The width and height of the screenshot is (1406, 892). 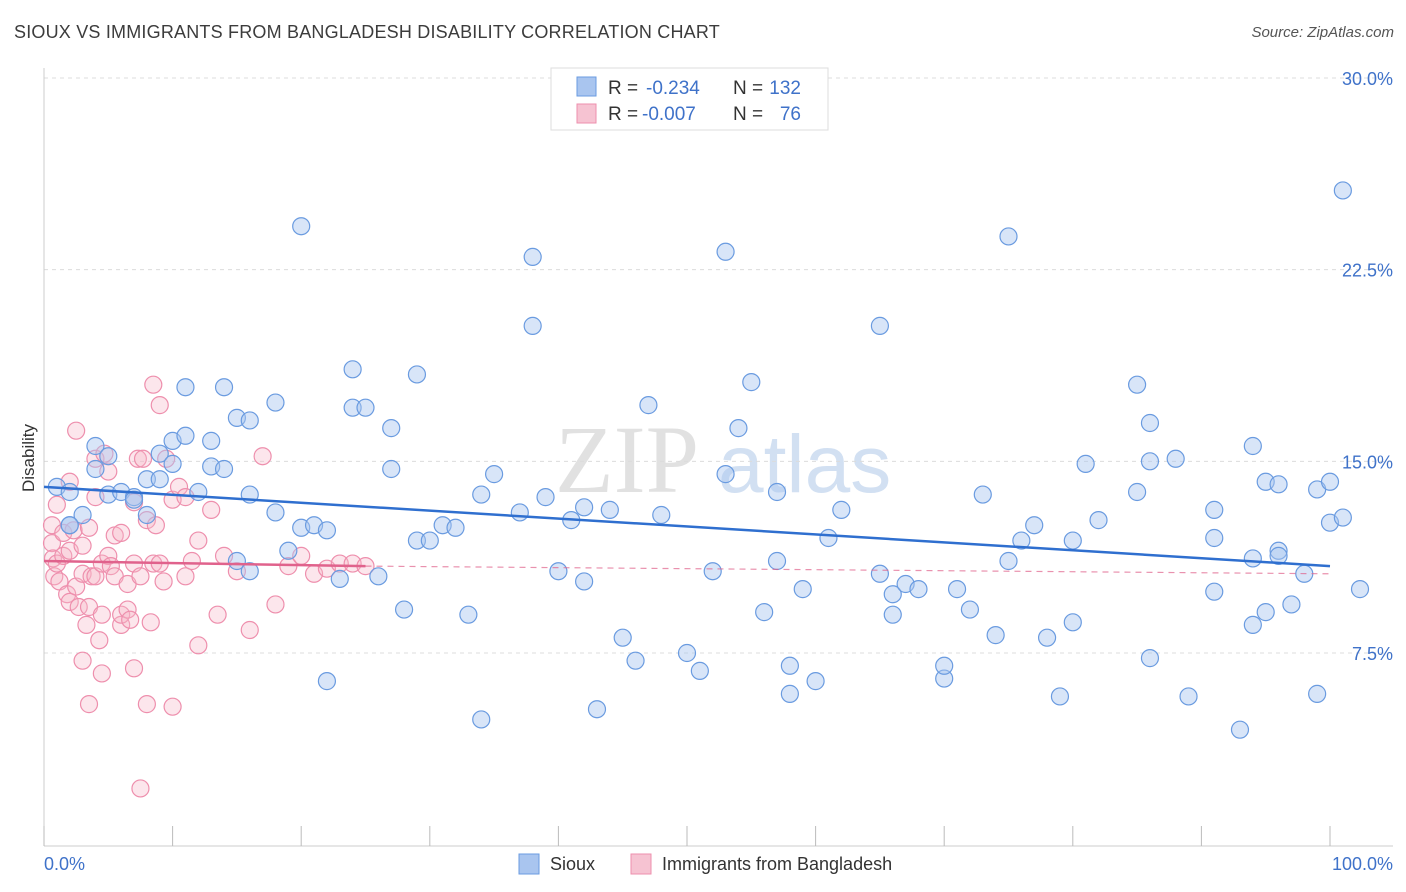 What do you see at coordinates (804, 464) in the screenshot?
I see `watermark-atlas: atlas` at bounding box center [804, 464].